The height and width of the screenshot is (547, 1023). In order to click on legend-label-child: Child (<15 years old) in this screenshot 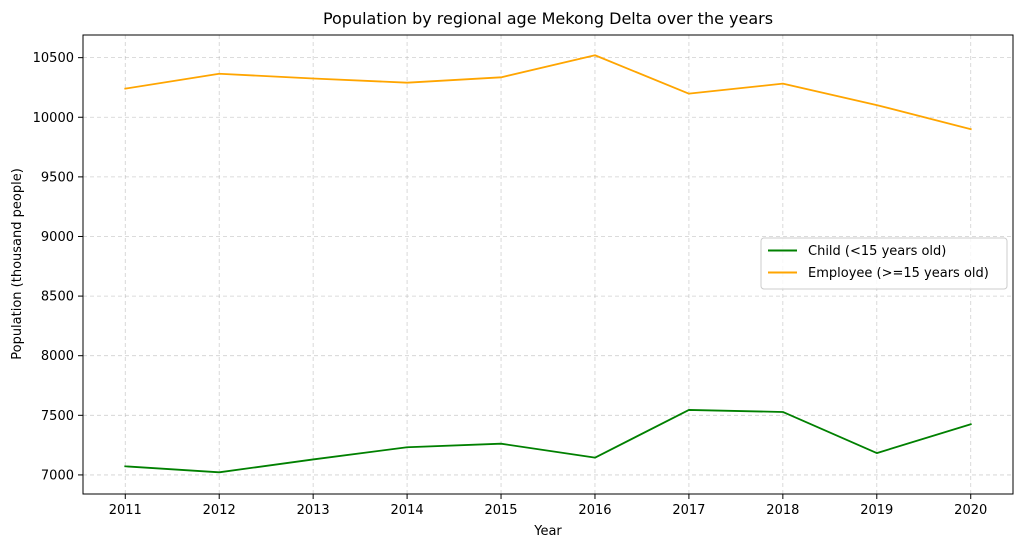, I will do `click(877, 251)`.